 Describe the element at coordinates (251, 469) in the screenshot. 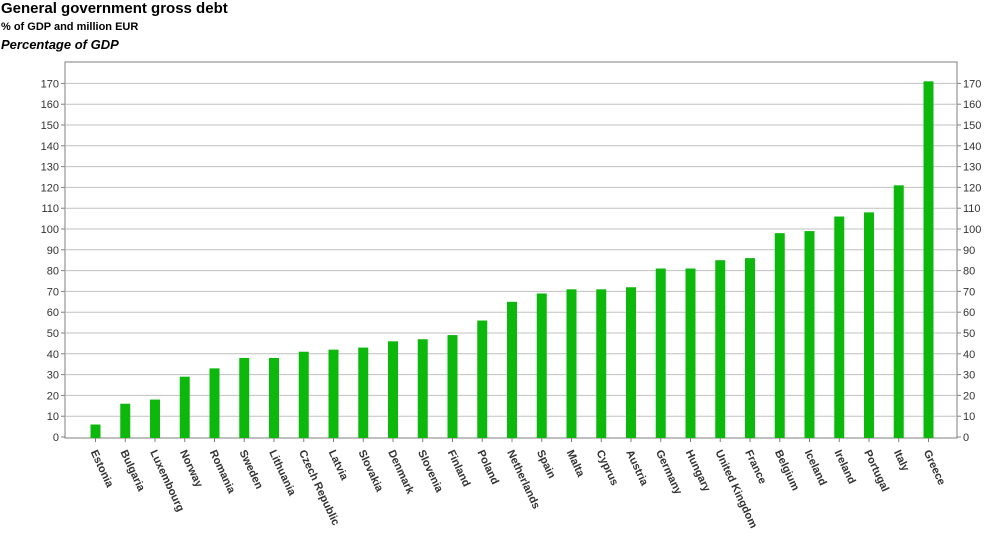

I see `x-tick-label: Sweden` at that location.